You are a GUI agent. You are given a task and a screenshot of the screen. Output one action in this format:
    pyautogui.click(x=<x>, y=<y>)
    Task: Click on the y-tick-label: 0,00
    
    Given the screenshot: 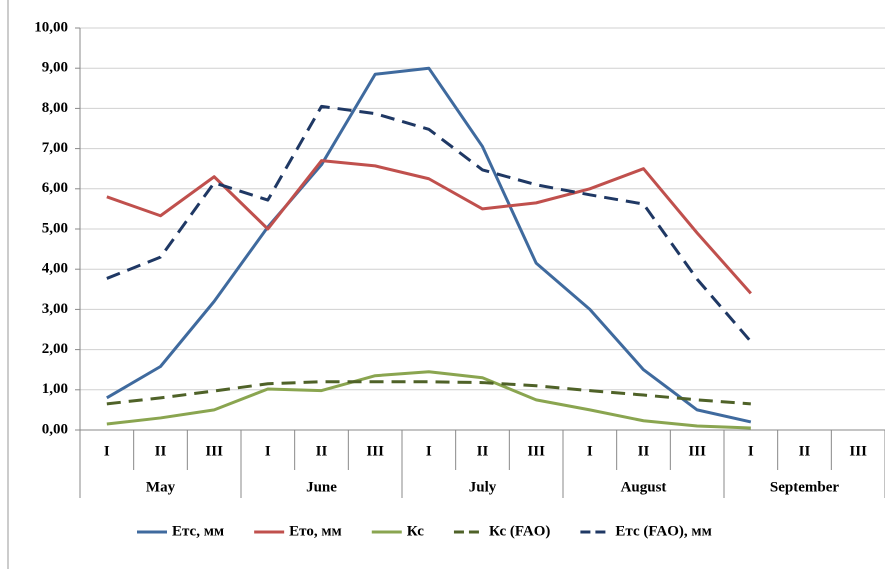 What is the action you would take?
    pyautogui.click(x=55, y=429)
    